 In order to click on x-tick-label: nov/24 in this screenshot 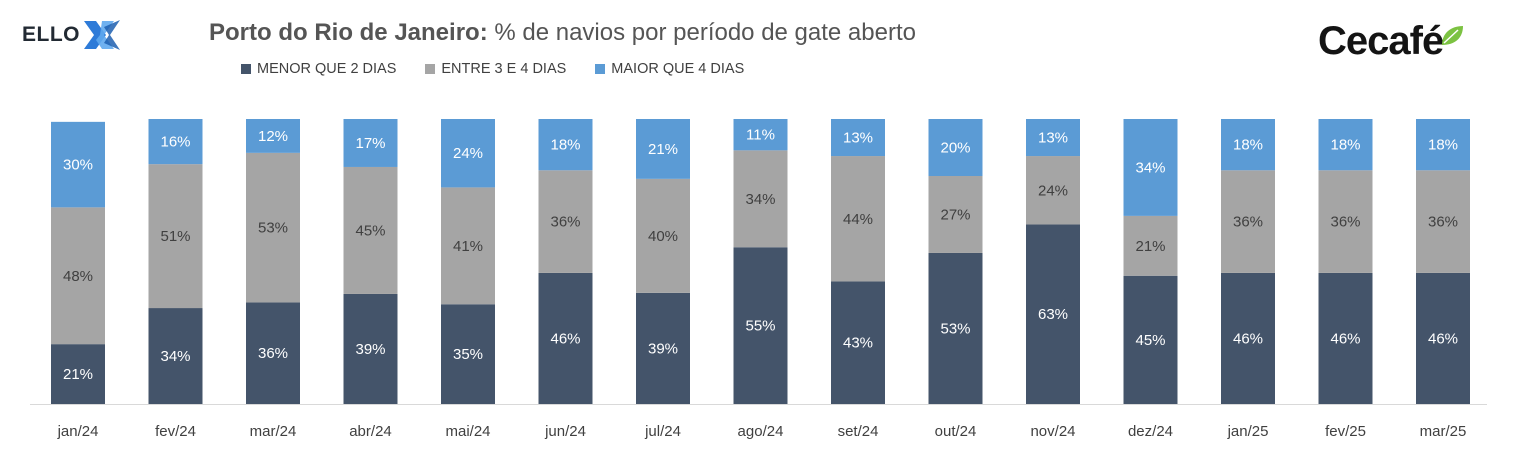, I will do `click(1052, 431)`.